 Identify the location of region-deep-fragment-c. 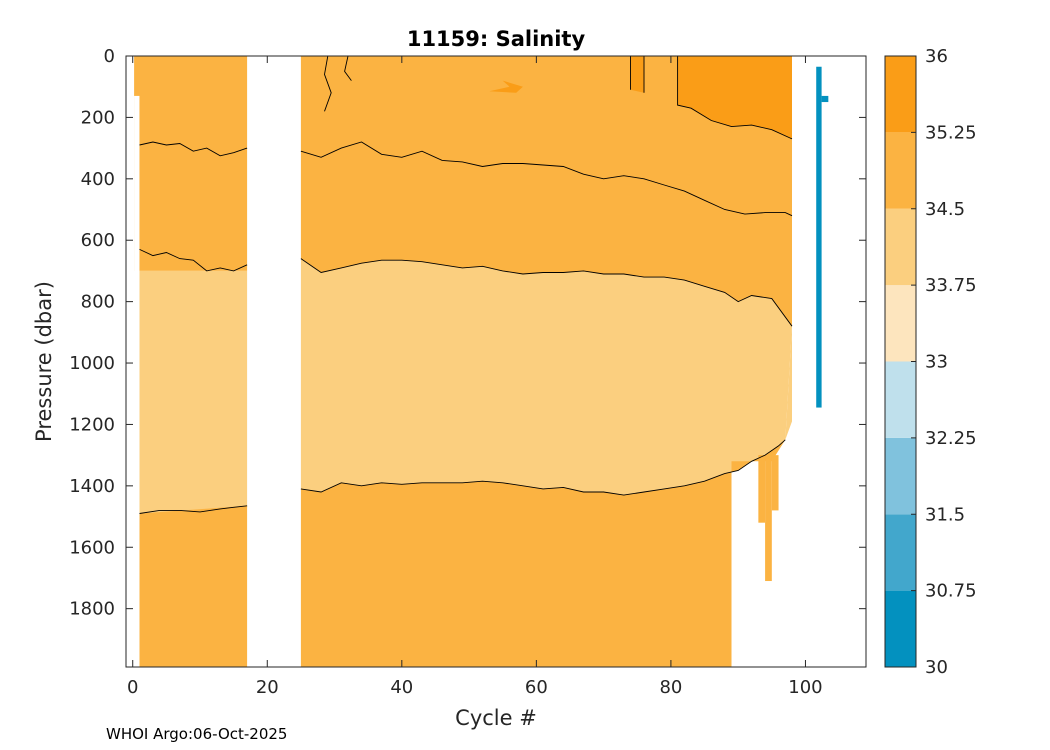
(762, 489).